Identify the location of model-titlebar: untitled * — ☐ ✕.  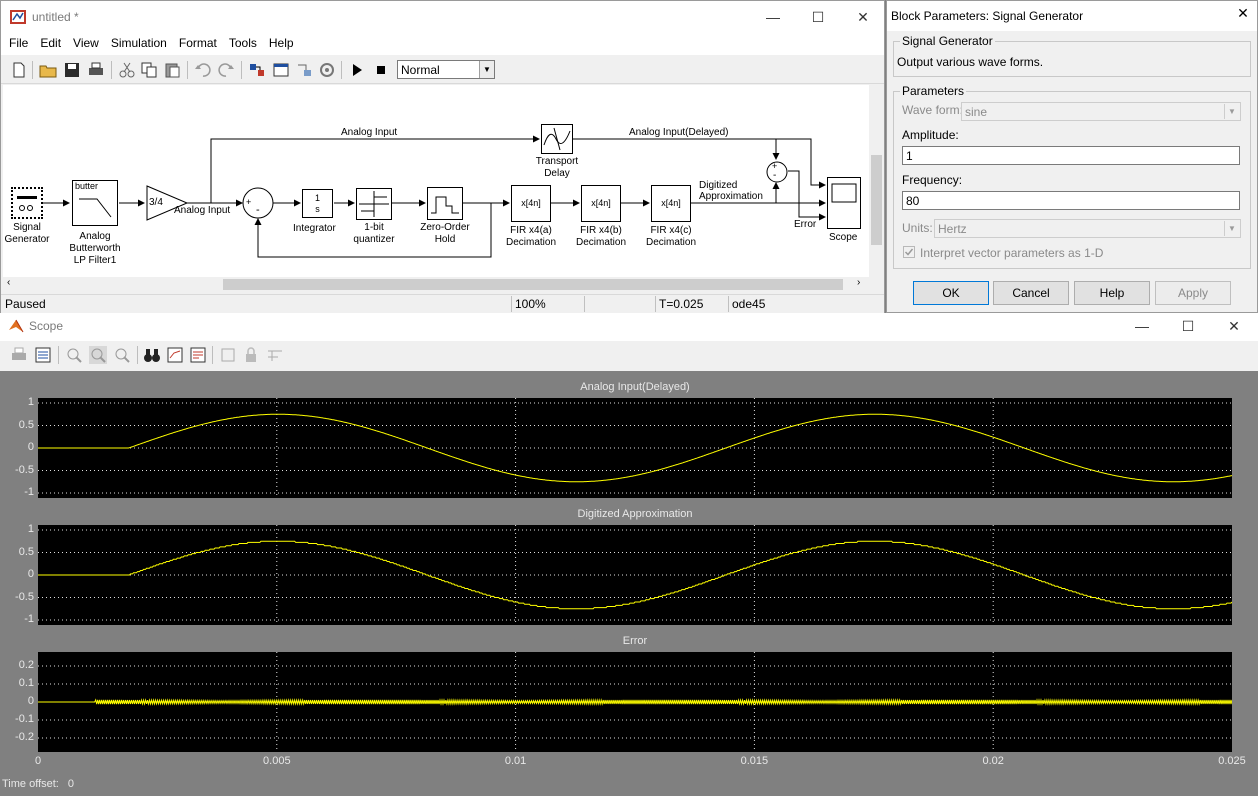
(442, 17).